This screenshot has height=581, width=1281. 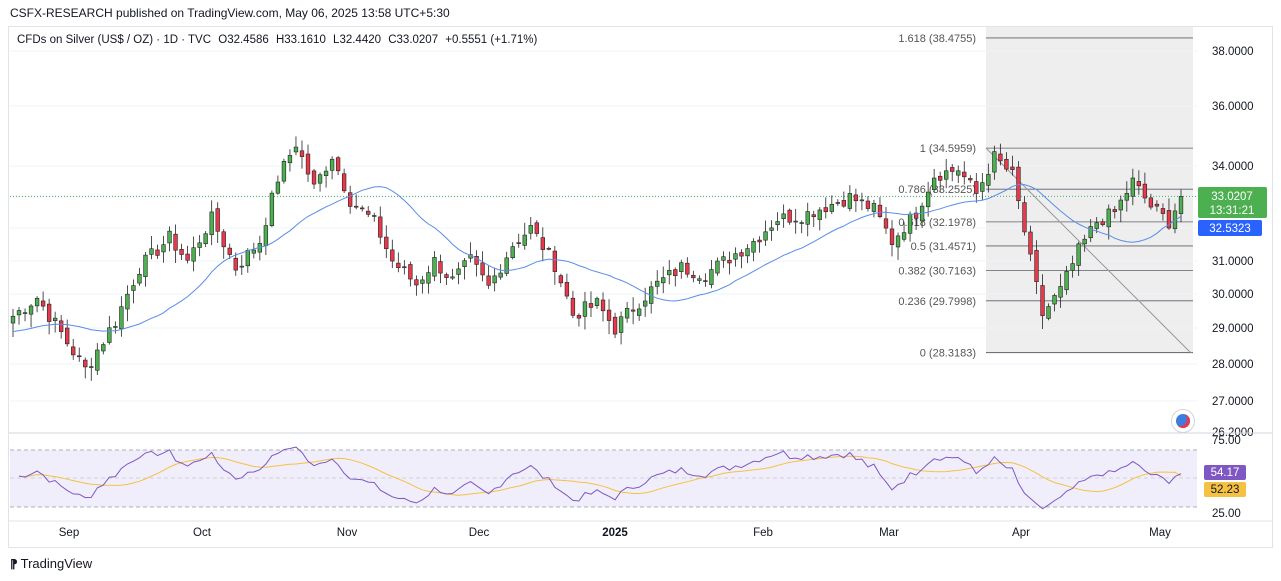 I want to click on tradingview-logo: ⁋ TradingView, so click(x=51, y=563).